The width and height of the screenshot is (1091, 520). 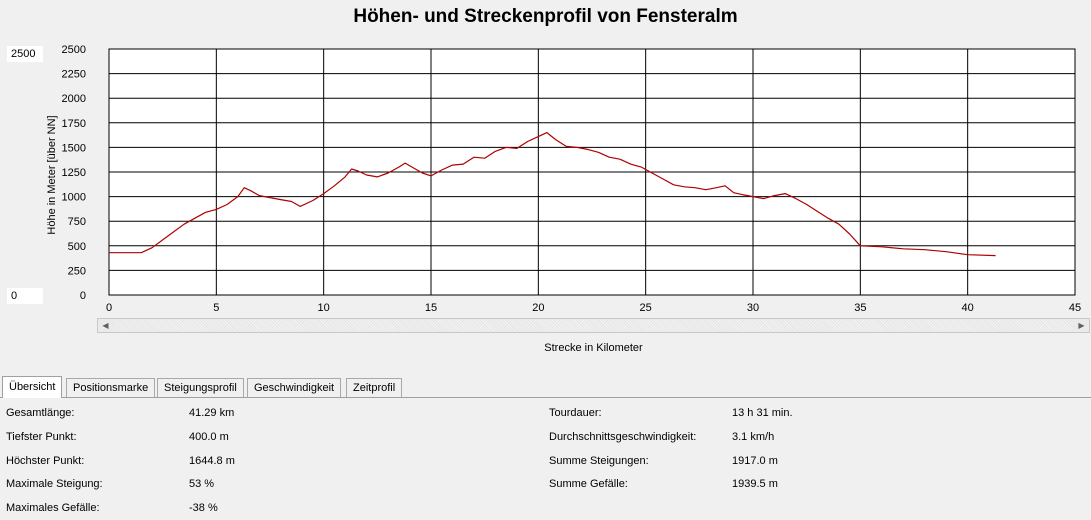 I want to click on tab-divider, so click(x=545, y=397).